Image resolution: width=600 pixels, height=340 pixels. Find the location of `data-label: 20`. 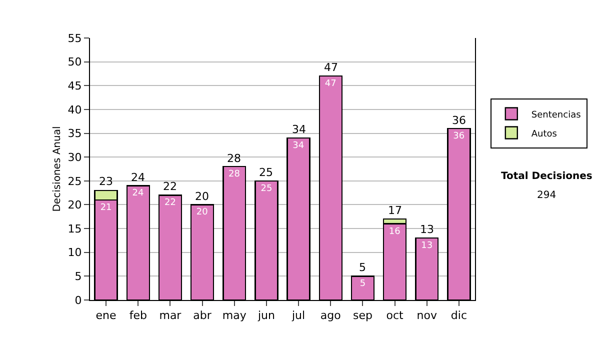

data-label: 20 is located at coordinates (202, 213).